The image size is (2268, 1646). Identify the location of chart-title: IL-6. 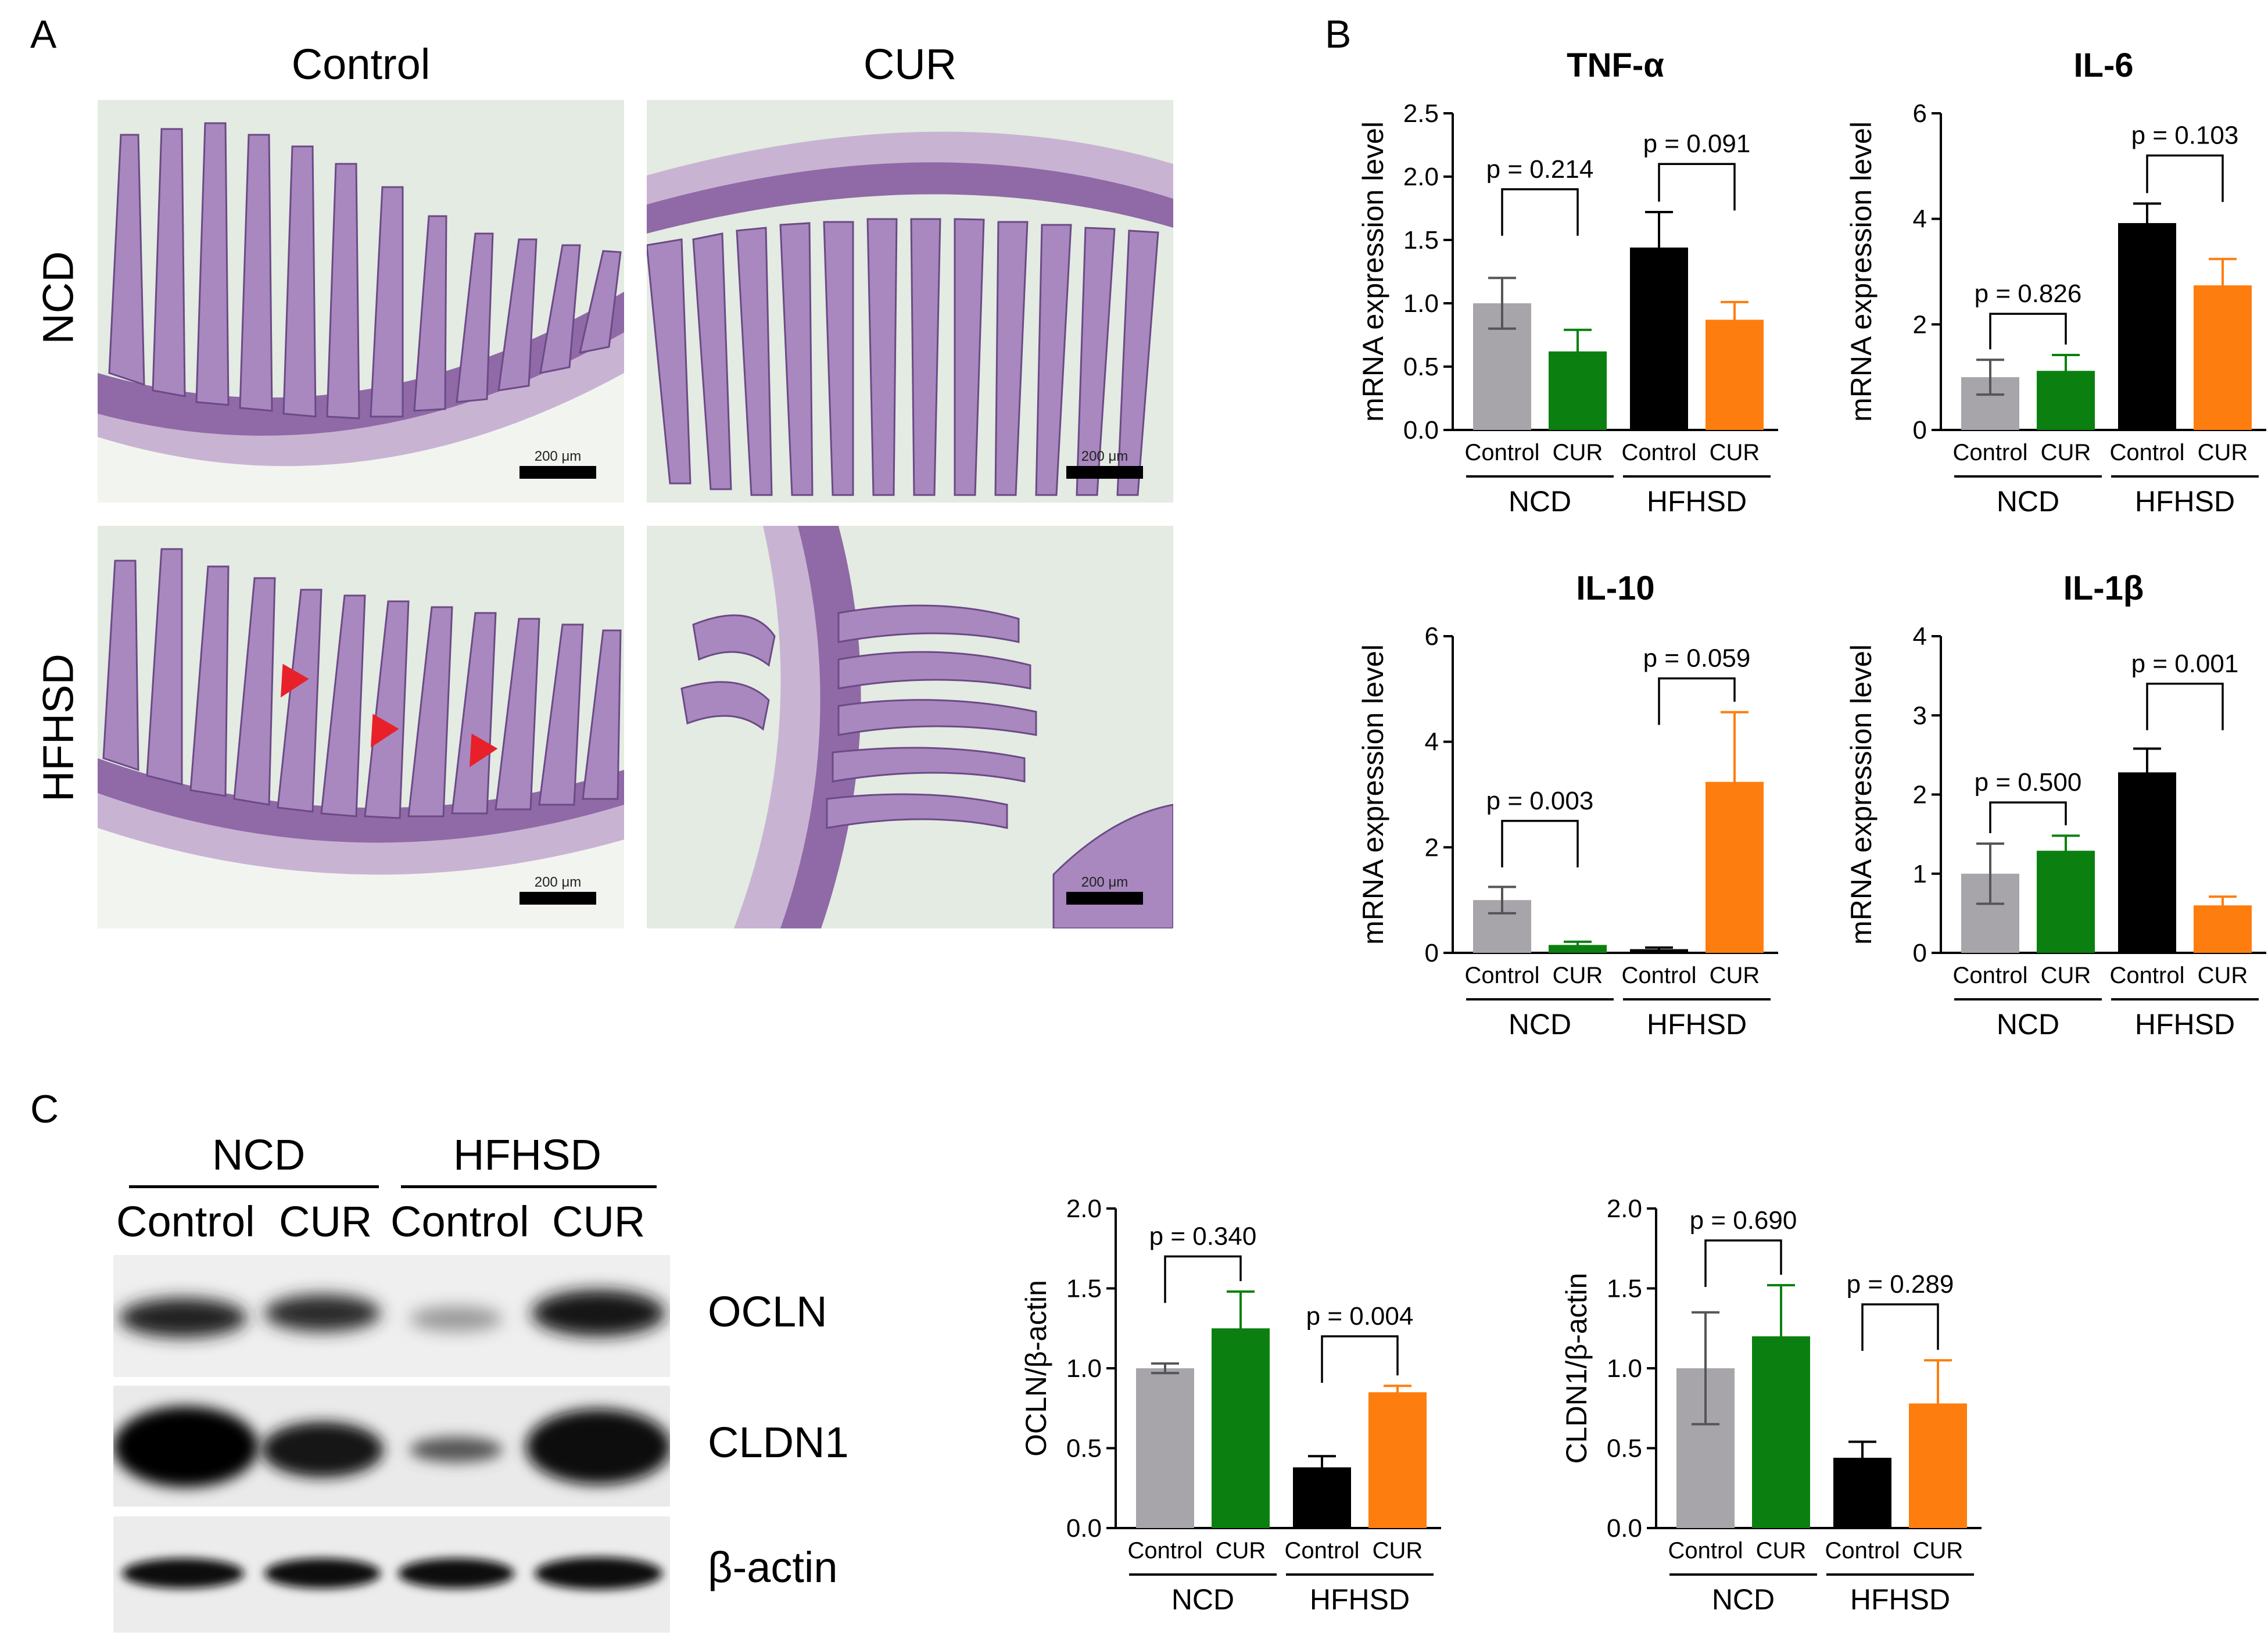
(2103, 65).